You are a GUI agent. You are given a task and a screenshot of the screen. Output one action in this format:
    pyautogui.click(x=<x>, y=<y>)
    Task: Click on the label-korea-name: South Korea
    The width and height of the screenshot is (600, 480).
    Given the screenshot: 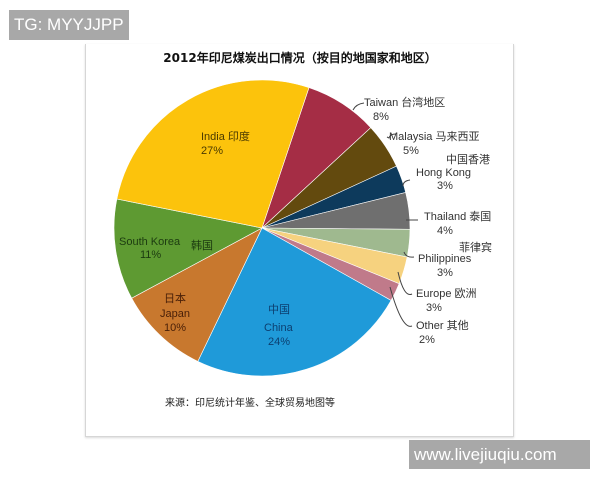 What is the action you would take?
    pyautogui.click(x=150, y=242)
    